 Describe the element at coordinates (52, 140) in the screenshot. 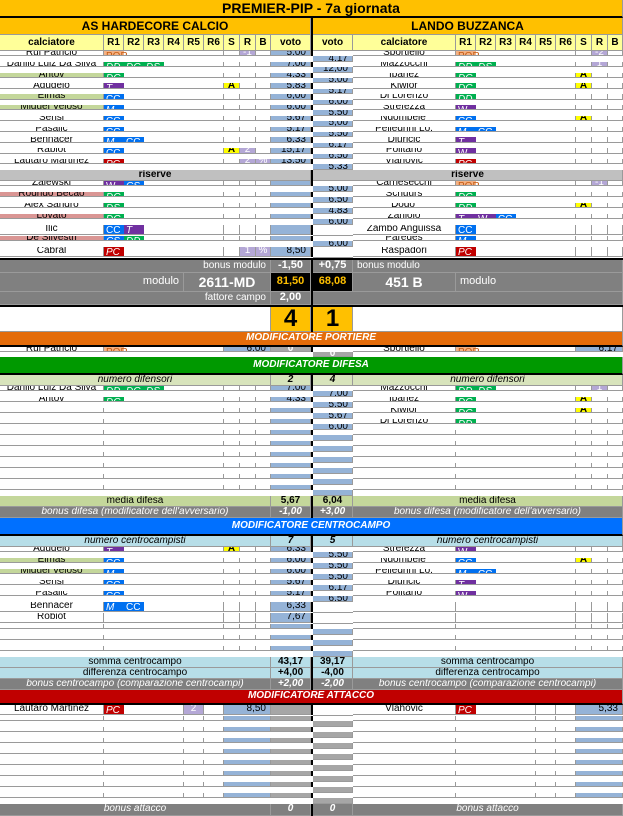

I see `player-name: Bennacer` at that location.